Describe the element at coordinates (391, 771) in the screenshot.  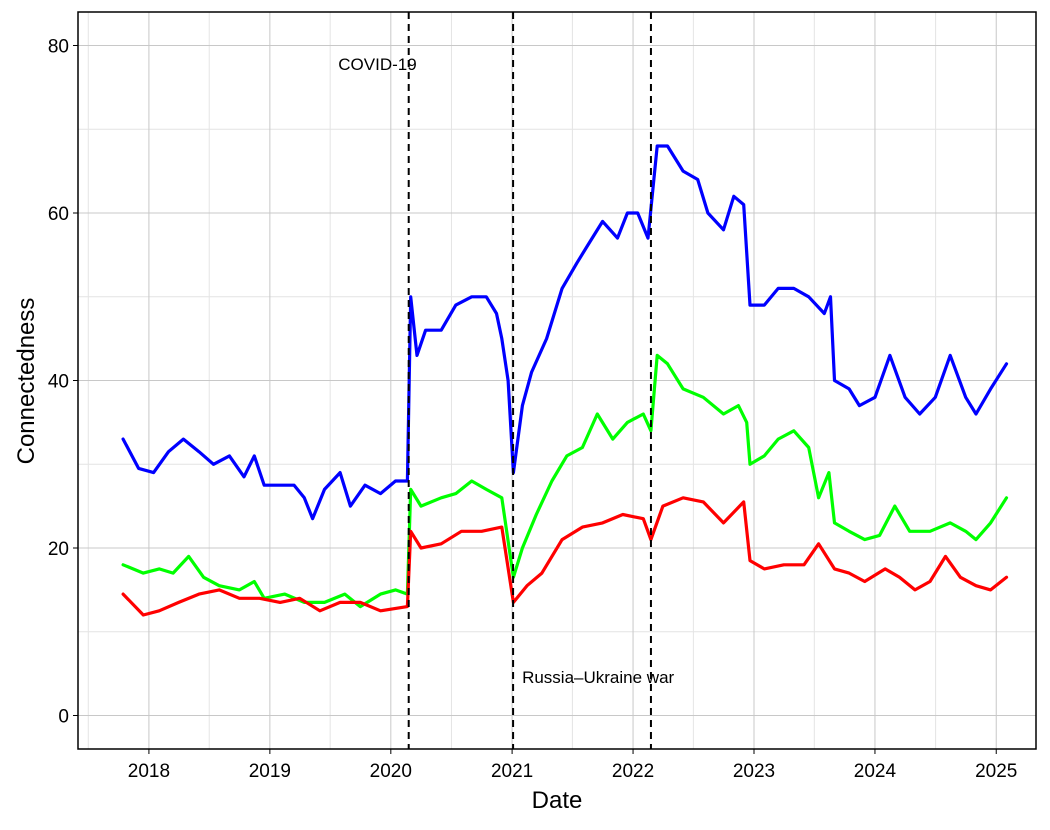
I see `x-tick-label: 2020` at that location.